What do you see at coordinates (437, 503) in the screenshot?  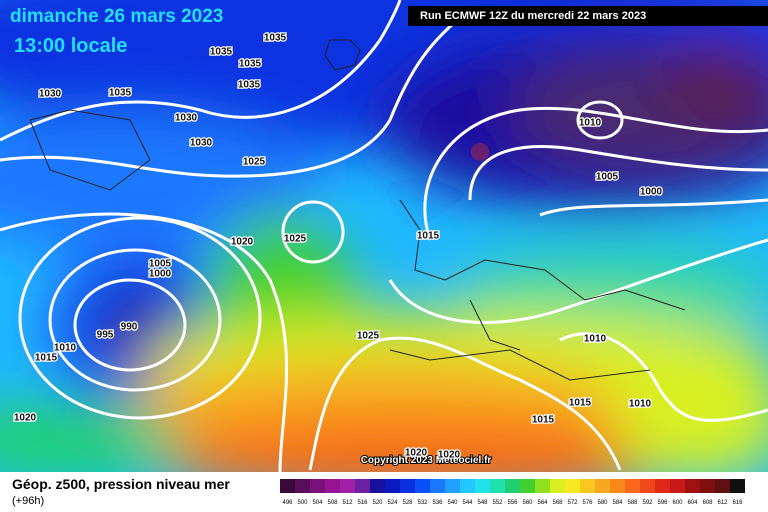 I see `scale-label: 536` at bounding box center [437, 503].